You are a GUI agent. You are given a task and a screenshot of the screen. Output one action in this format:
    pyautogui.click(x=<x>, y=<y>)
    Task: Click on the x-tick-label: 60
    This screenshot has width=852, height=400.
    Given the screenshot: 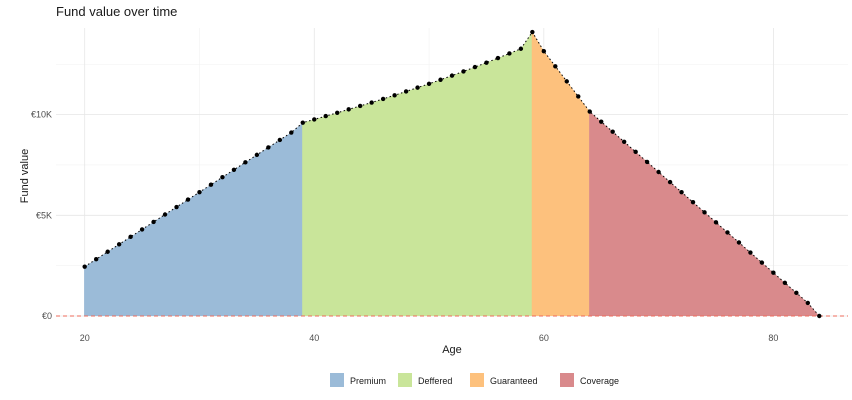 What is the action you would take?
    pyautogui.click(x=544, y=338)
    